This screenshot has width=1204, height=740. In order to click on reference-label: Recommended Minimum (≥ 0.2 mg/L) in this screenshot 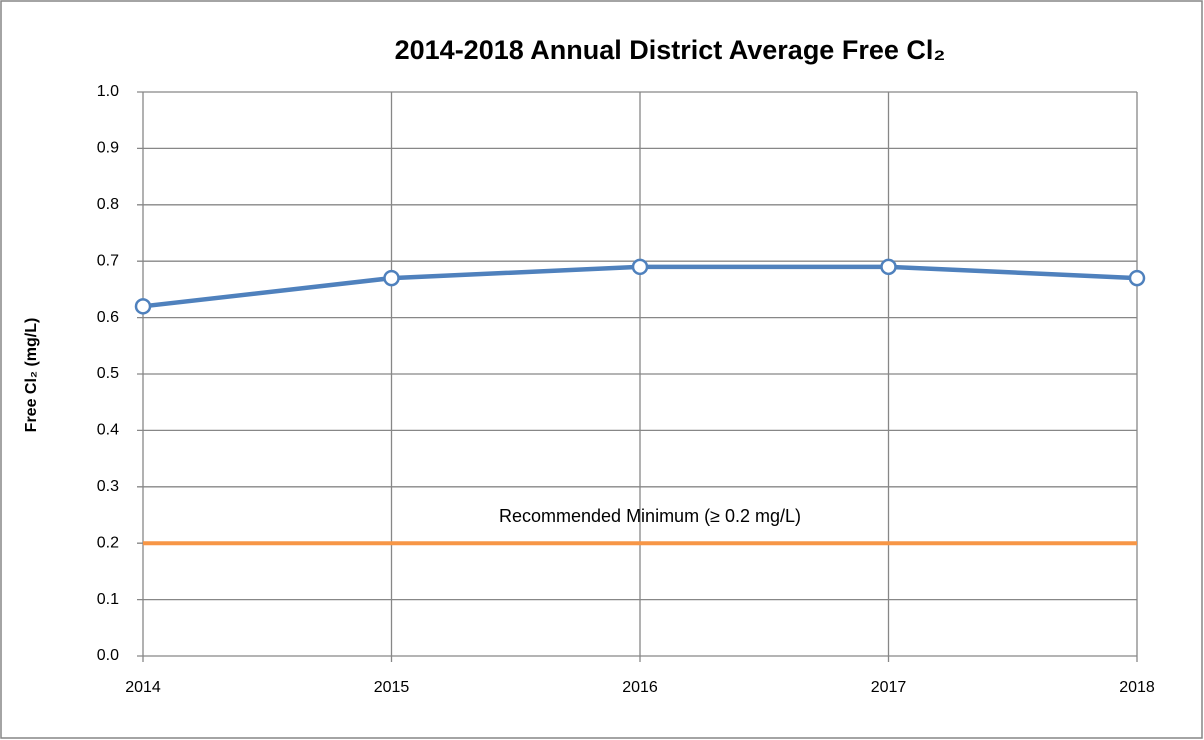, I will do `click(650, 516)`.